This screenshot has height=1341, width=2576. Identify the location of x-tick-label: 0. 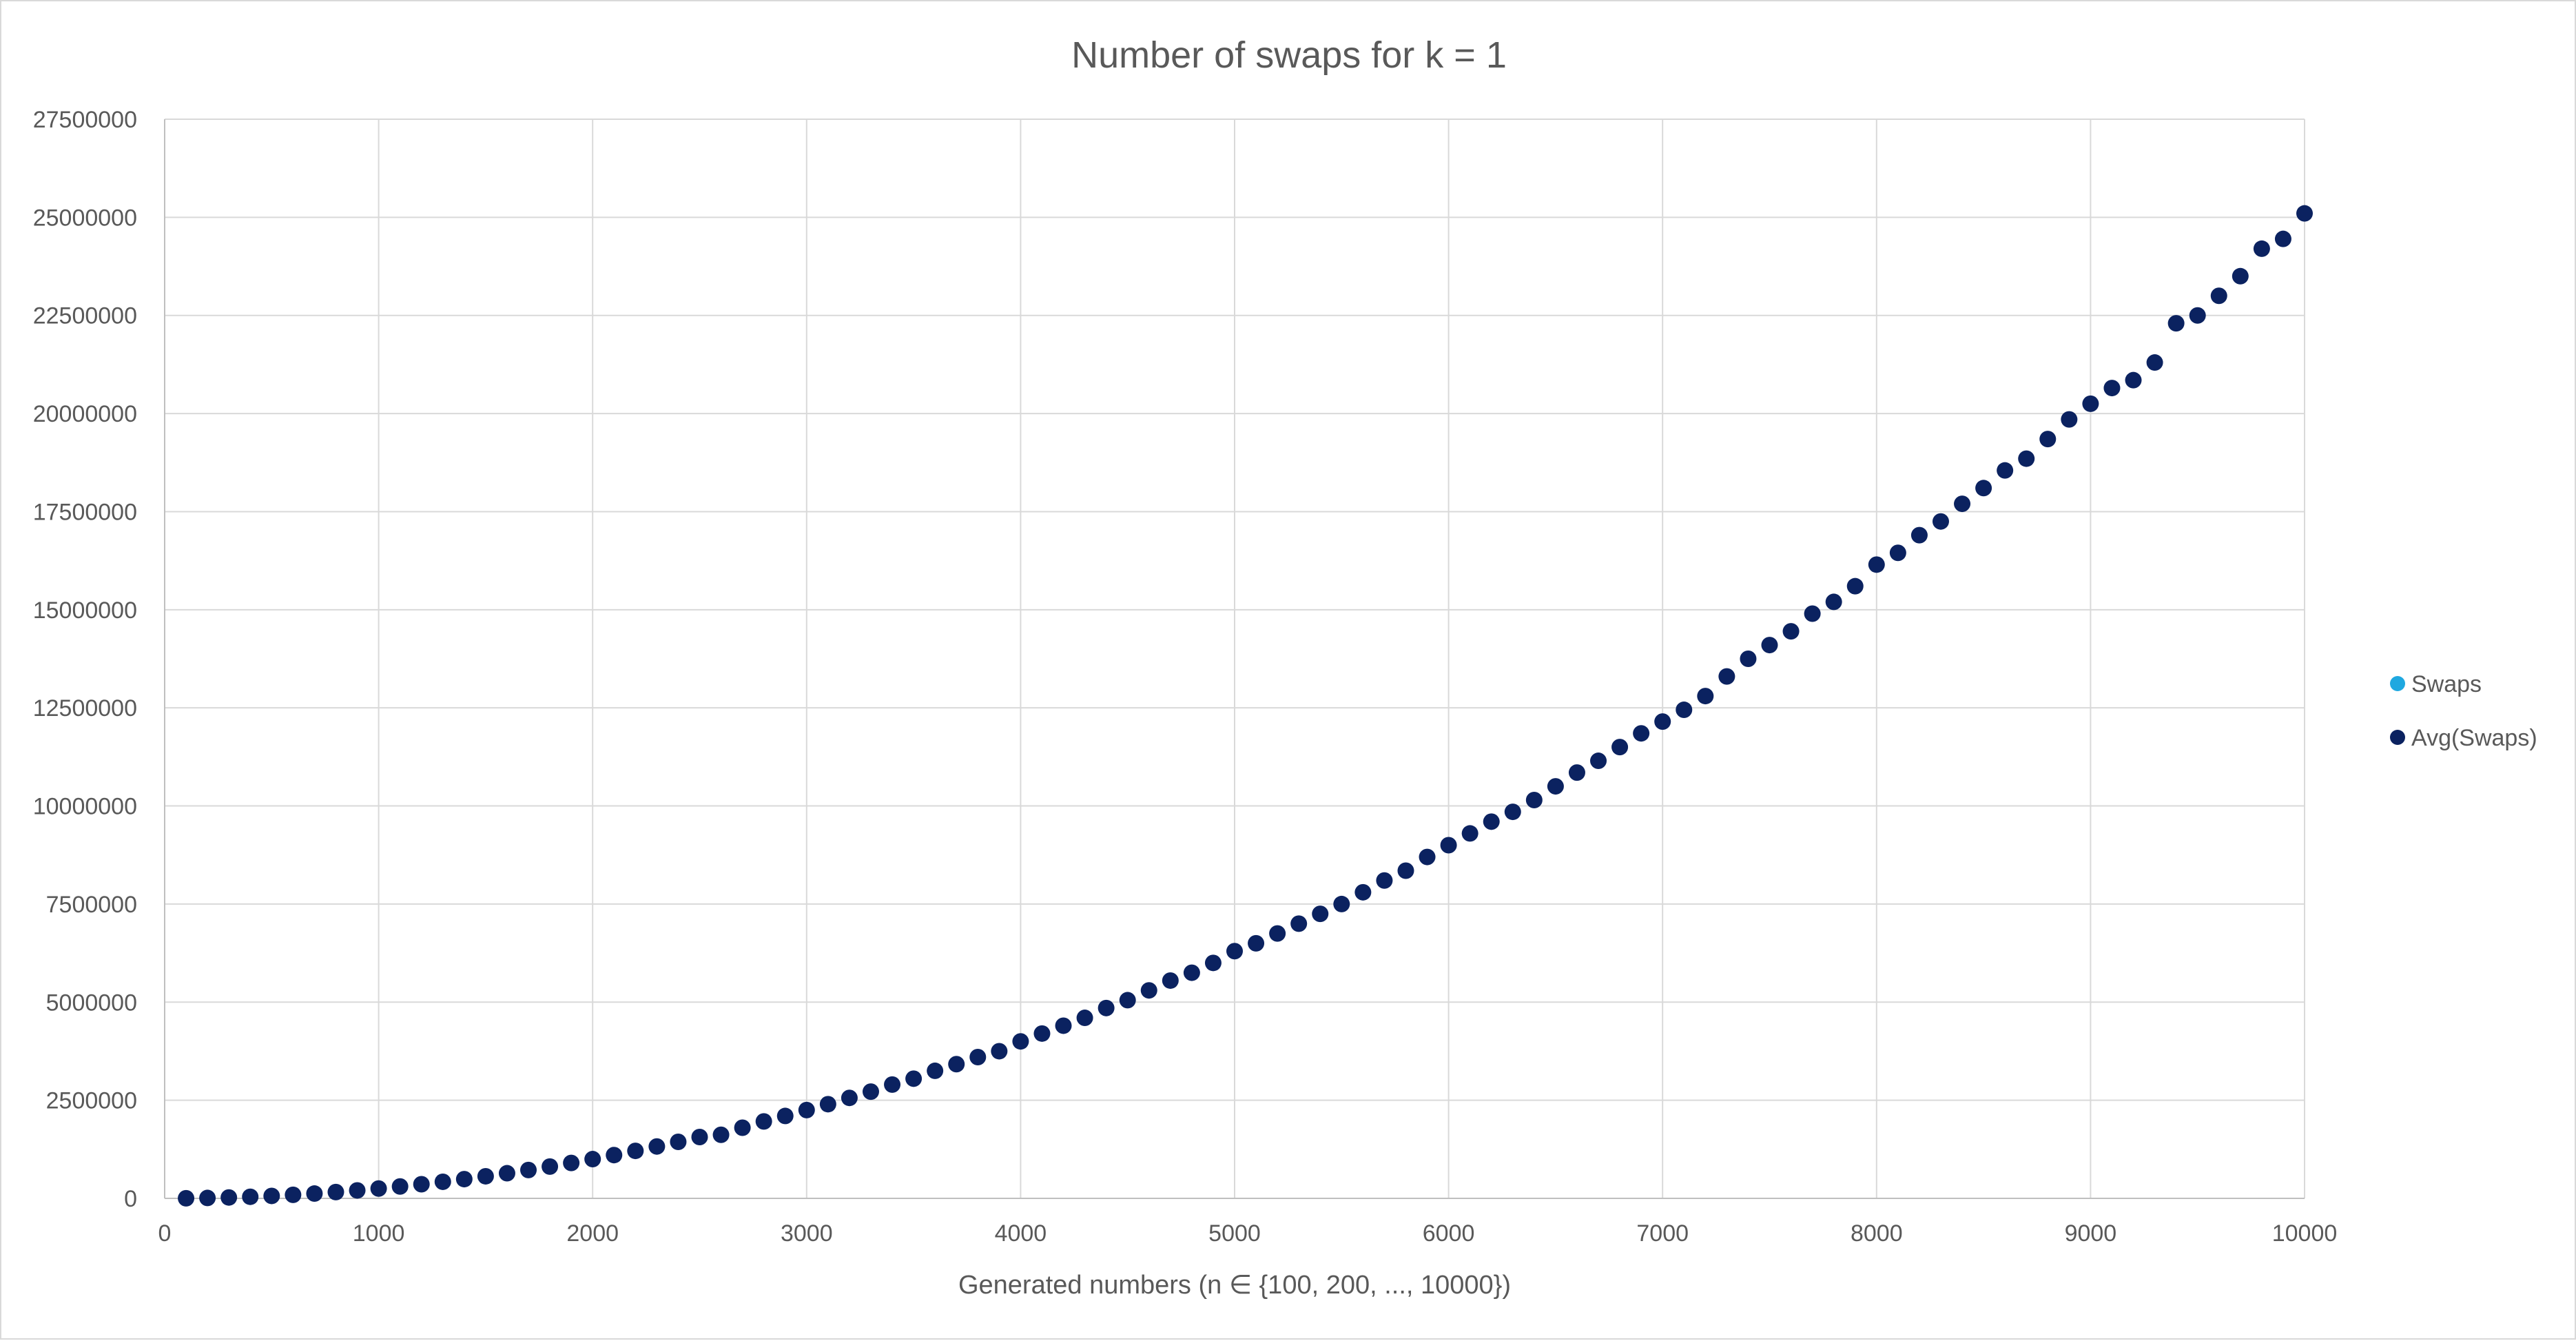
(165, 1233).